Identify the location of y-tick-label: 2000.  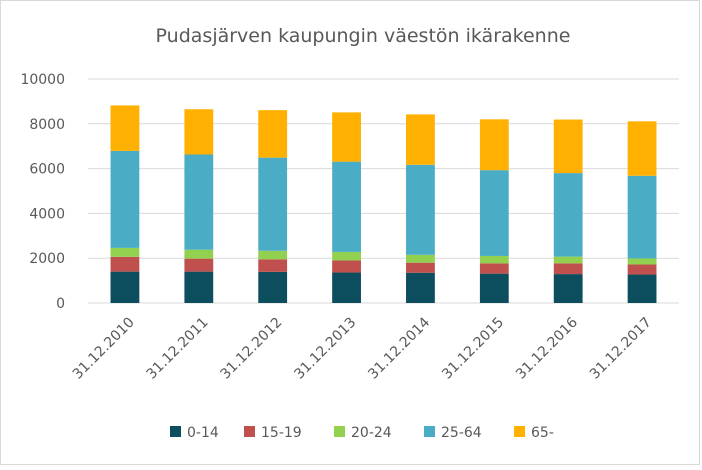
(47, 259).